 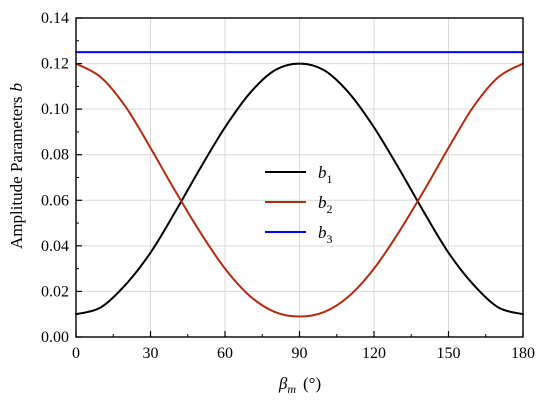 What do you see at coordinates (374, 353) in the screenshot?
I see `x-tick-label: 120` at bounding box center [374, 353].